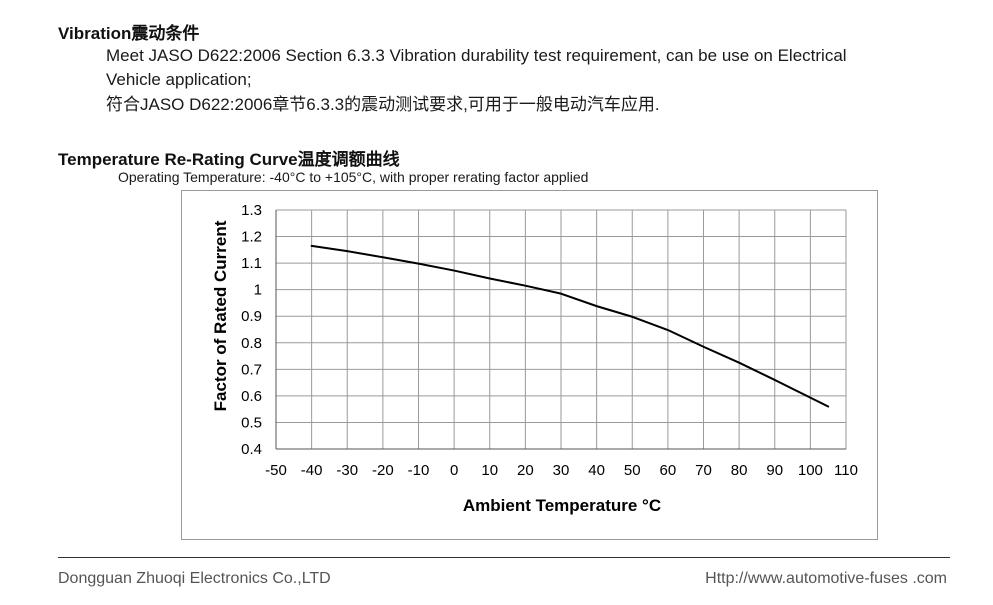  What do you see at coordinates (129, 33) in the screenshot?
I see `vibration-heading: Vibration震动条件` at bounding box center [129, 33].